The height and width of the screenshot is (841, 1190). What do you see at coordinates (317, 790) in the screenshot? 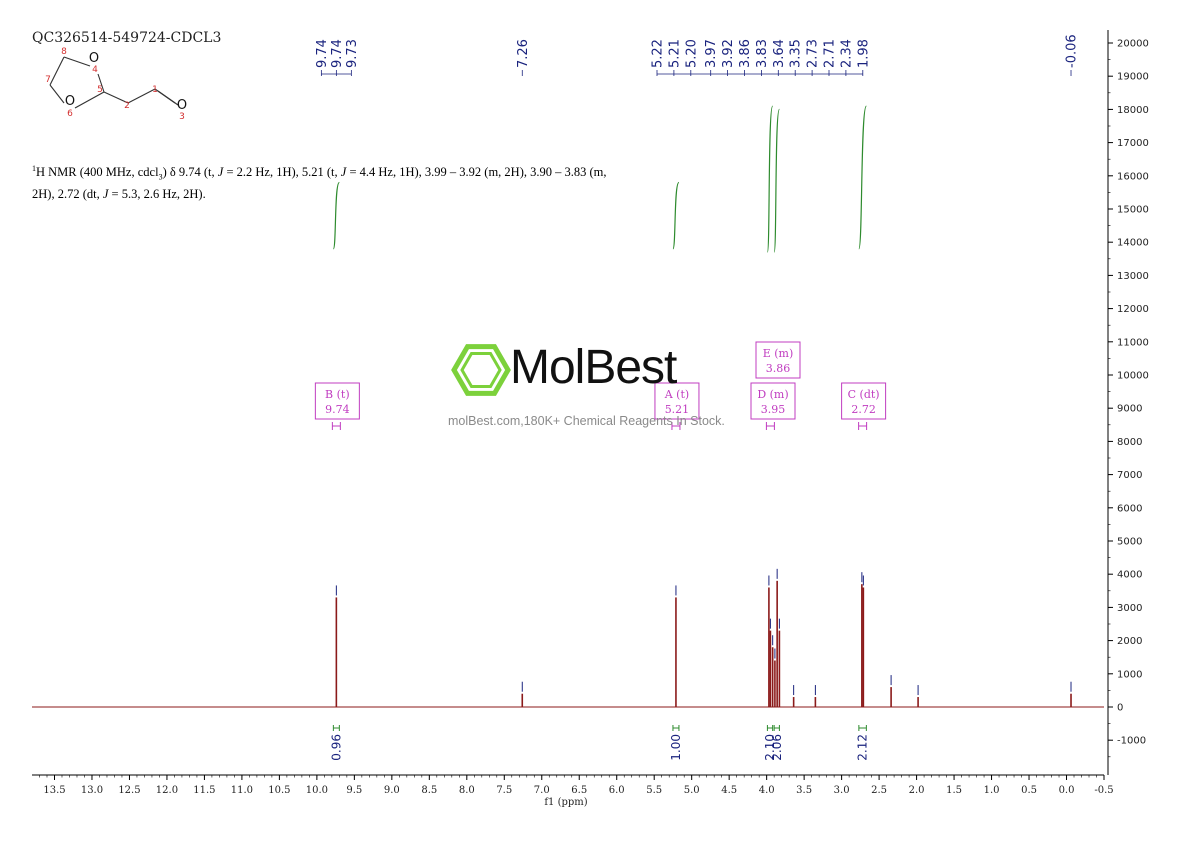
I see `x-tick-label: 10.0` at bounding box center [317, 790].